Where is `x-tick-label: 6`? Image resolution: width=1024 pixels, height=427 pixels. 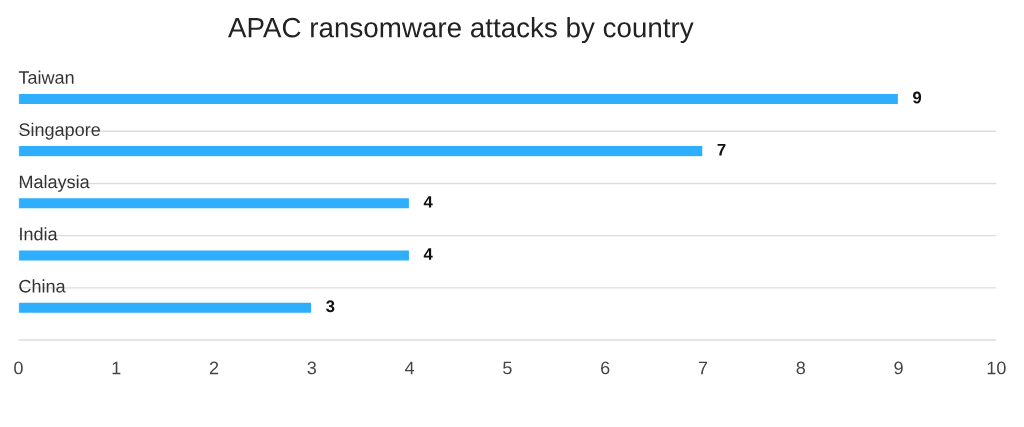 x-tick-label: 6 is located at coordinates (605, 368).